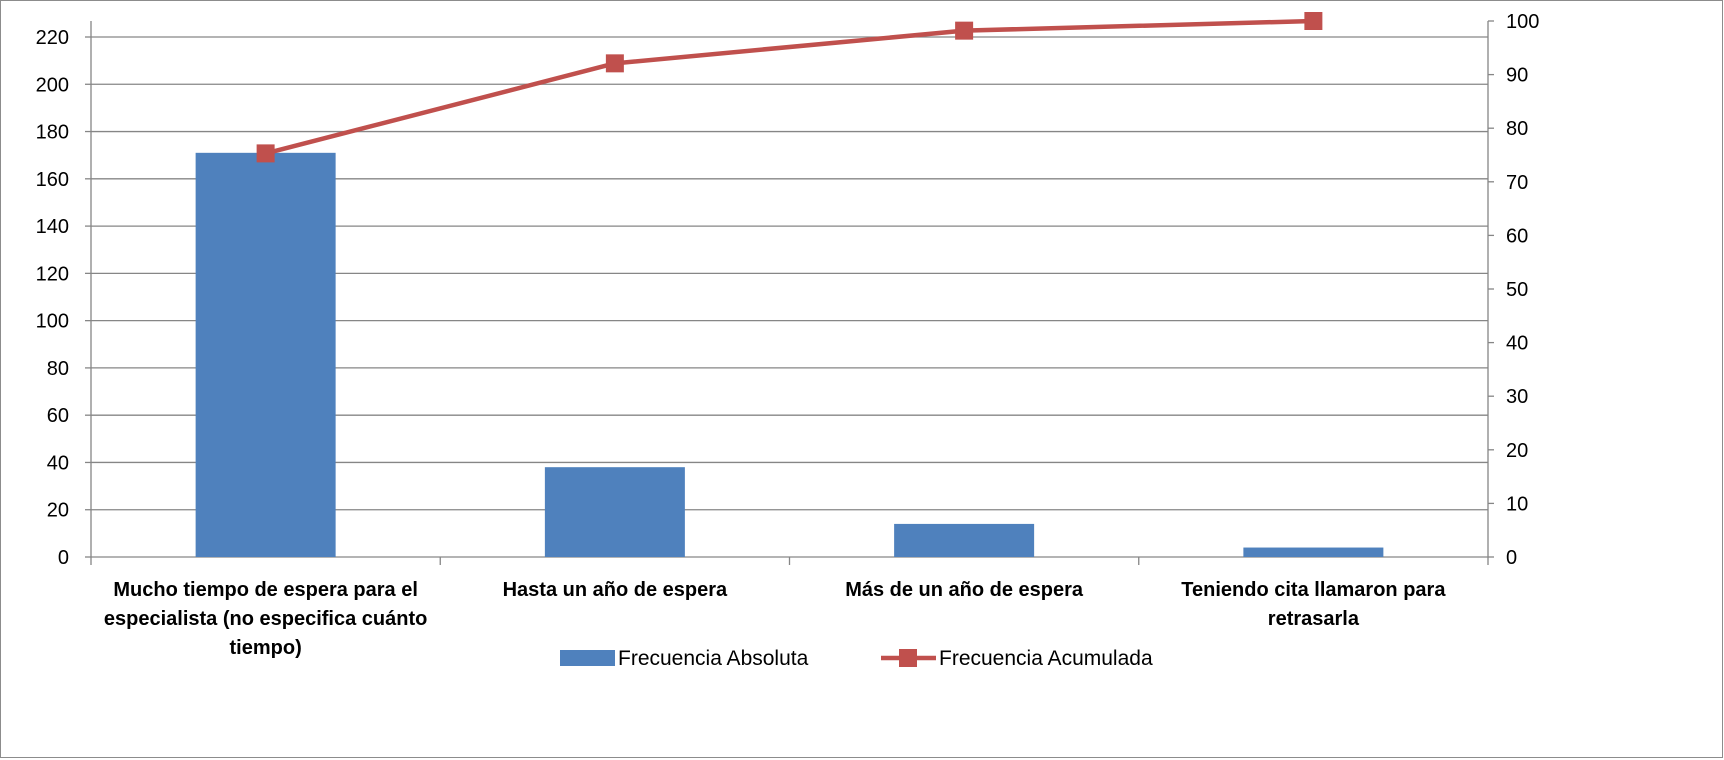 Image resolution: width=1724 pixels, height=760 pixels. What do you see at coordinates (265, 590) in the screenshot?
I see `category-label: Mucho tiempo de espera para el` at bounding box center [265, 590].